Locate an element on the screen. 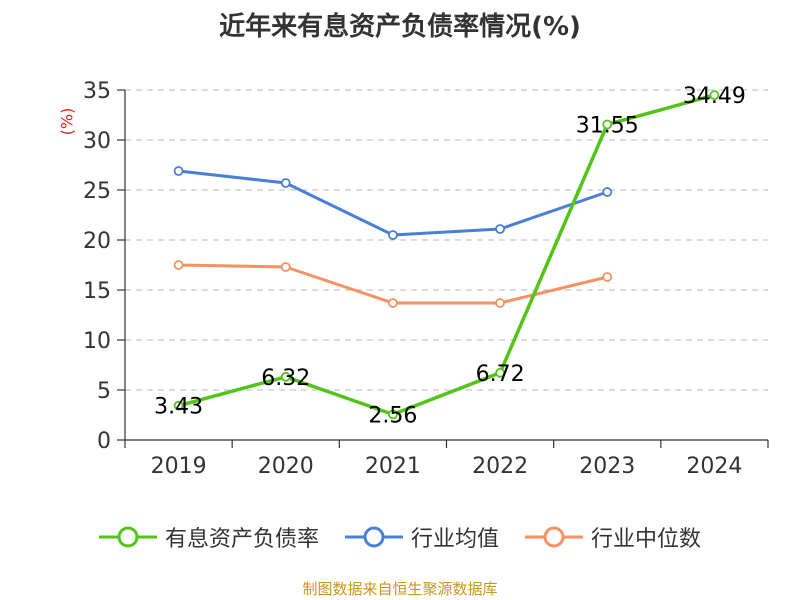 The image size is (800, 600). legend-item-industry-average: 行业均值 is located at coordinates (421, 537).